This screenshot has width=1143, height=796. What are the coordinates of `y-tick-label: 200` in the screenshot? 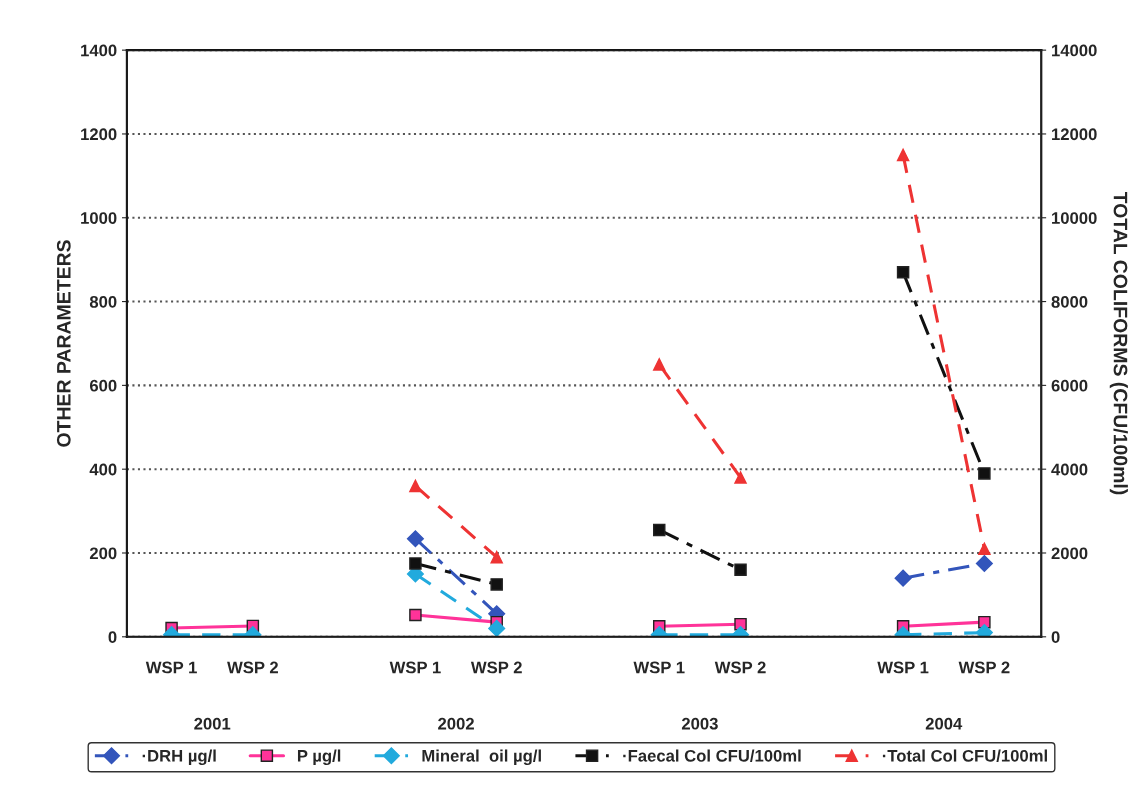 It's located at (103, 553).